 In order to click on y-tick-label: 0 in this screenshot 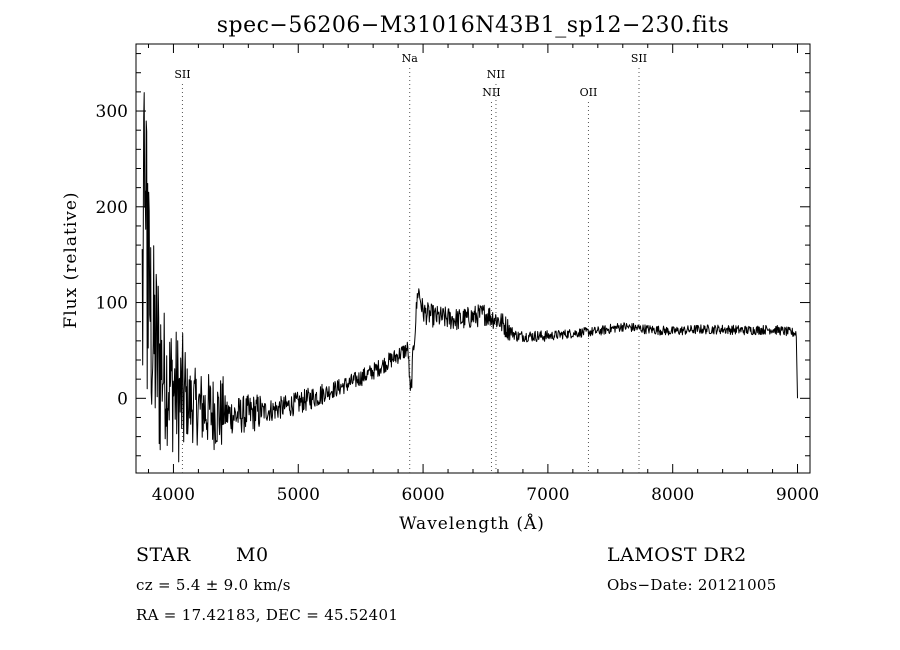, I will do `click(122, 399)`.